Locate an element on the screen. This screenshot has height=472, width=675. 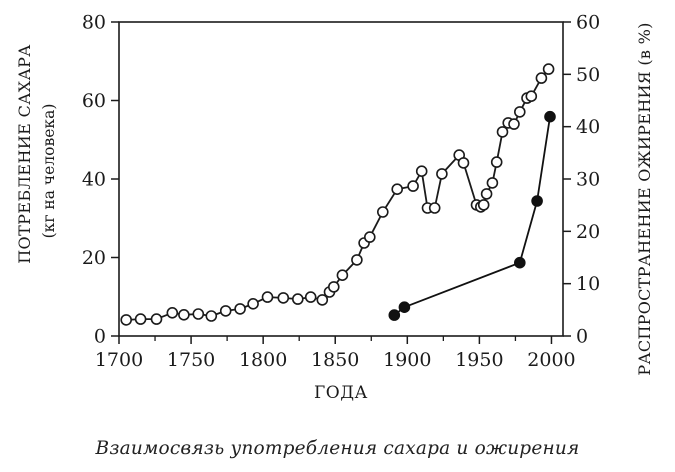
x-axis-title: ГОДА is located at coordinates (341, 393).